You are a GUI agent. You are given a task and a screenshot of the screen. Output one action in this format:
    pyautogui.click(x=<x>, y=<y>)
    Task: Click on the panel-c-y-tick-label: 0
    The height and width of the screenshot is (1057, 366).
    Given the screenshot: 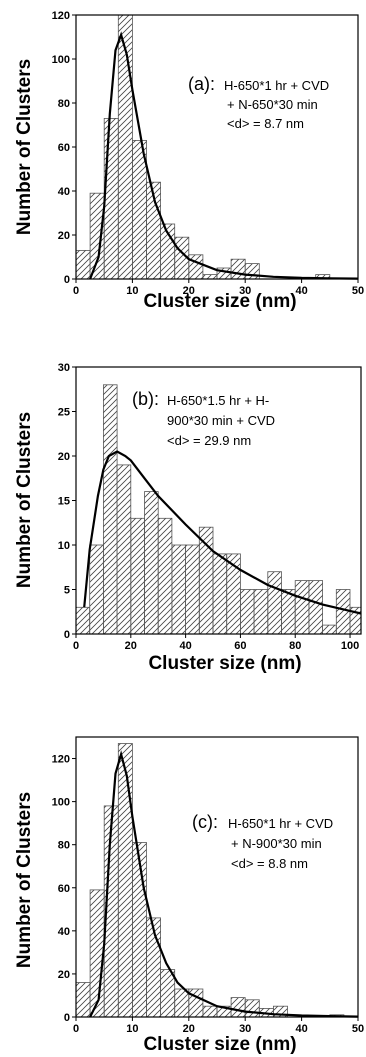 What is the action you would take?
    pyautogui.click(x=67, y=1018)
    